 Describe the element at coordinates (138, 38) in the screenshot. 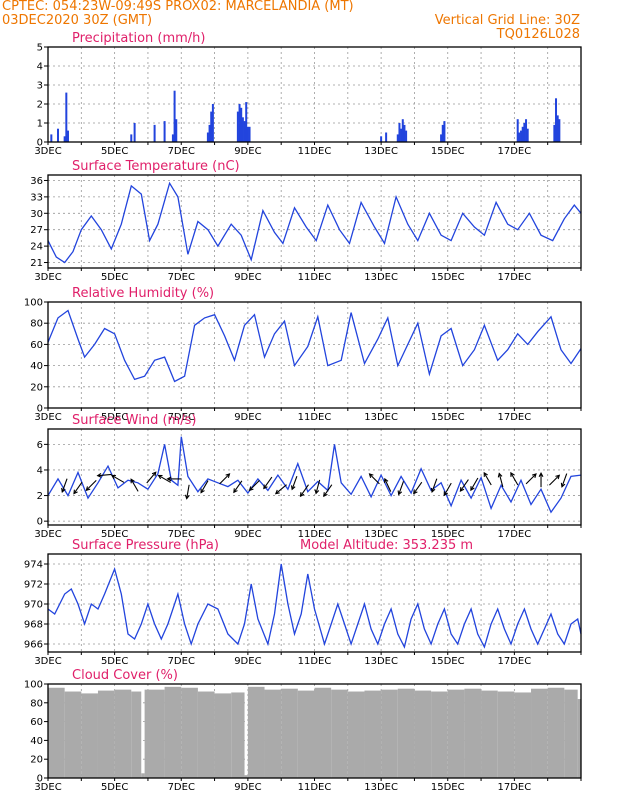

I see `panel-title: Precipitation (mm/h)` at that location.